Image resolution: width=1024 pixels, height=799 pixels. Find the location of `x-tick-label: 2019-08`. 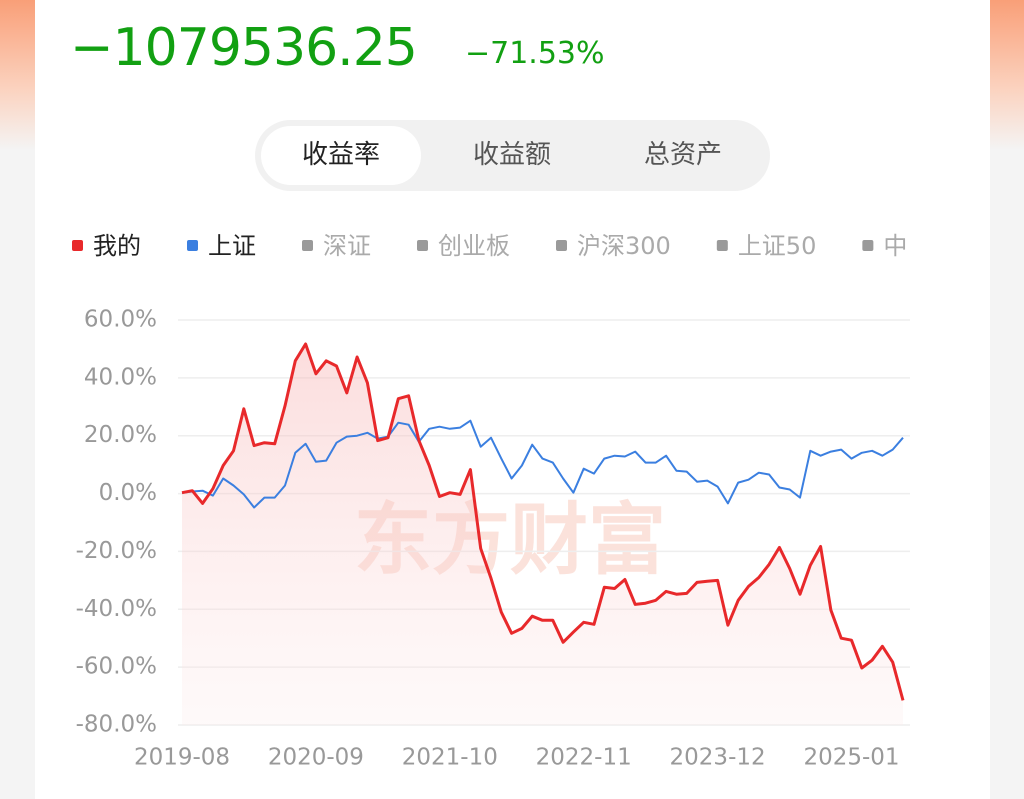

x-tick-label: 2019-08 is located at coordinates (182, 758).